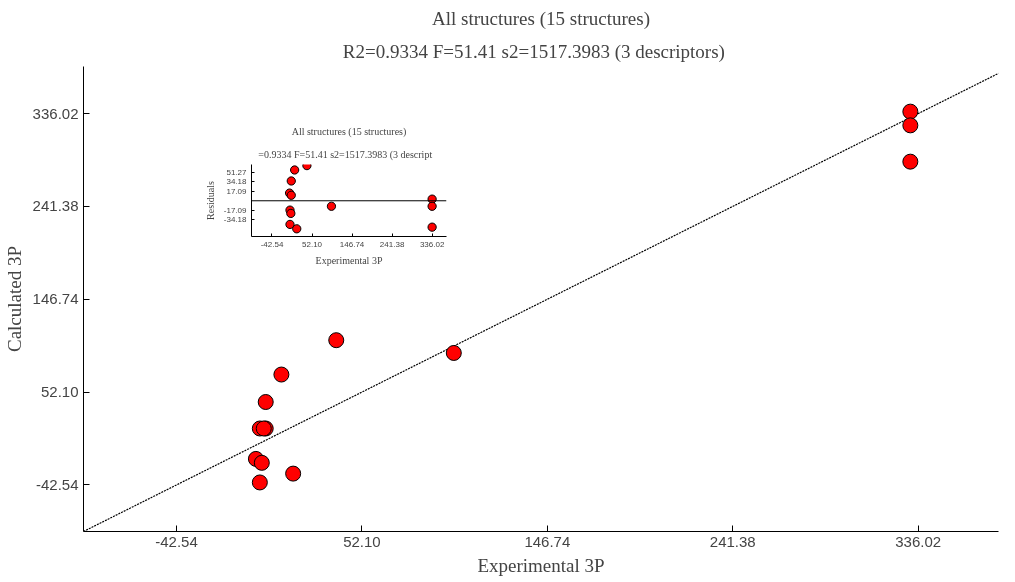 This screenshot has height=582, width=1015. What do you see at coordinates (59, 392) in the screenshot?
I see `y-tick-label: 52.10` at bounding box center [59, 392].